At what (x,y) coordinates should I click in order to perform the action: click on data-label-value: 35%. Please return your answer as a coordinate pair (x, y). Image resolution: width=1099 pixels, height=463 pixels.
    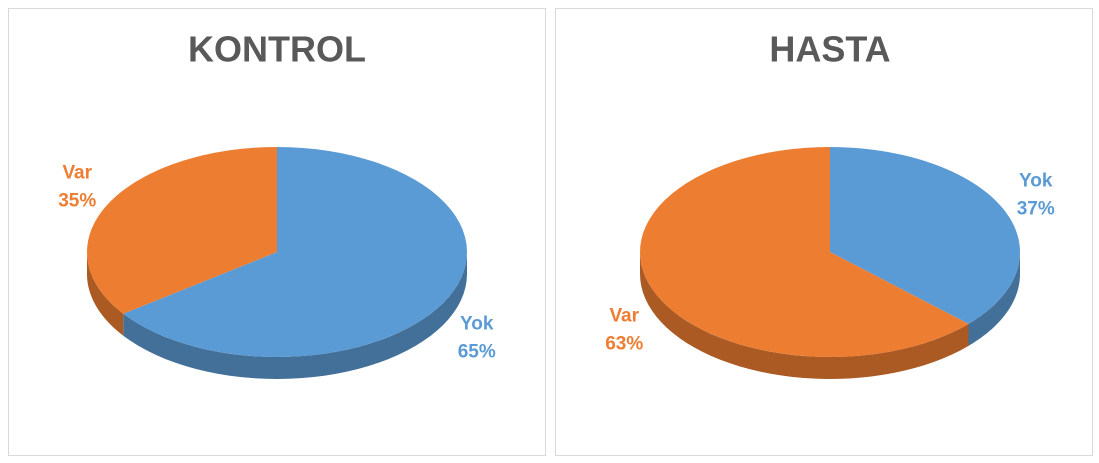
    Looking at the image, I should click on (77, 201).